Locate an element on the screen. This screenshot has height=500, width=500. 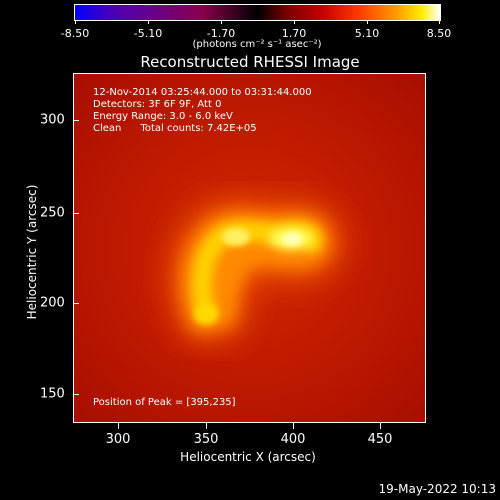
info-total-counts: Clean Total counts: 7.42E+05 is located at coordinates (175, 128).